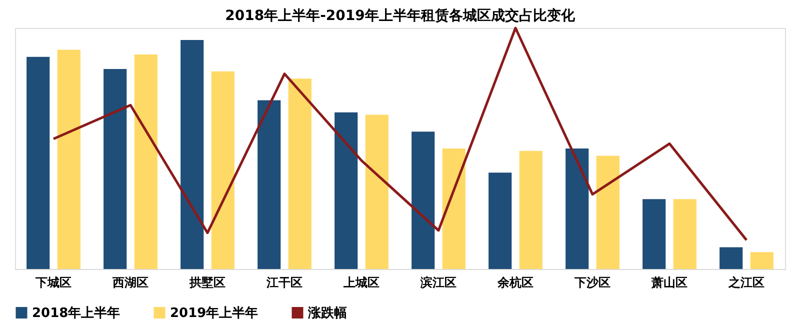 This screenshot has width=800, height=326. What do you see at coordinates (284, 283) in the screenshot?
I see `x-tick-label: 江干区` at bounding box center [284, 283].